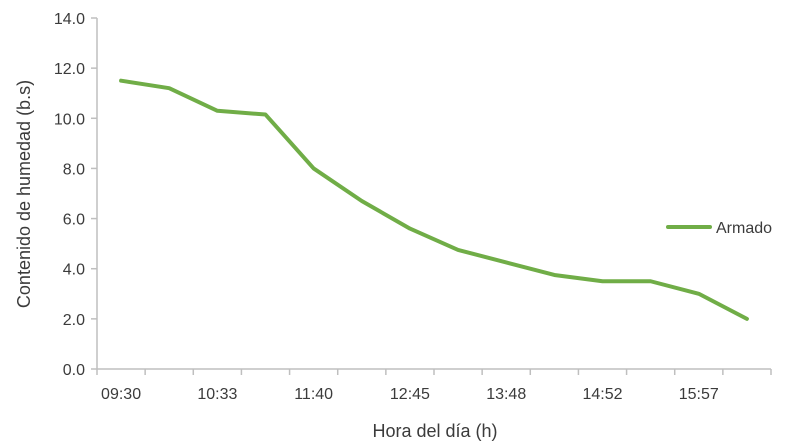  Describe the element at coordinates (121, 394) in the screenshot. I see `x-tick-label: 09:30` at that location.